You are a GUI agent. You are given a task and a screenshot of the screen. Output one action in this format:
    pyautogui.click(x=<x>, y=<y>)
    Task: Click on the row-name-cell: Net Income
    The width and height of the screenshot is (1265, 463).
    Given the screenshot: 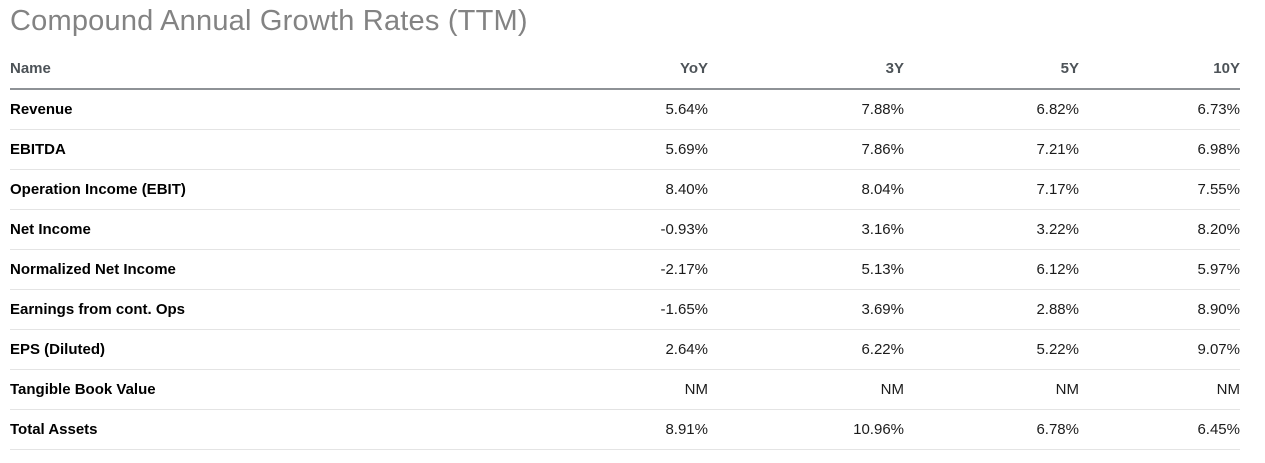 What is the action you would take?
    pyautogui.click(x=261, y=229)
    